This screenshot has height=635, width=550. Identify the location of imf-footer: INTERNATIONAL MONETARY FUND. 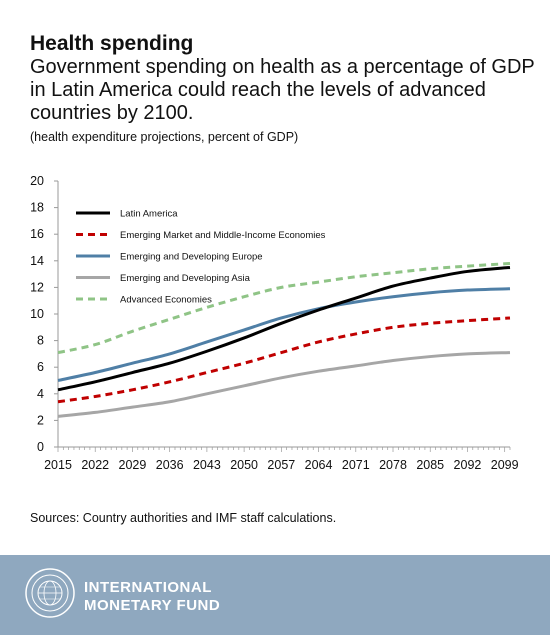
(275, 595).